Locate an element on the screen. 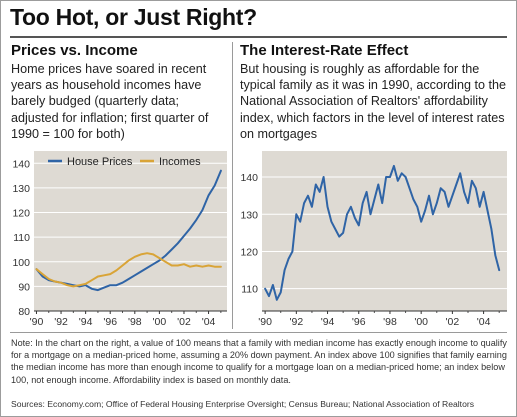  right-subtitle: The Interest-Rate Effect is located at coordinates (324, 50).